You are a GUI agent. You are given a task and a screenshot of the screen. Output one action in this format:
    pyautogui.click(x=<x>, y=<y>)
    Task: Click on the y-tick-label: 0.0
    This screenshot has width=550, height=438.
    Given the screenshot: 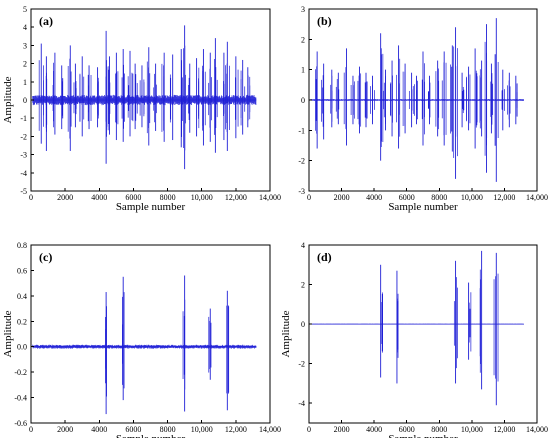 What is the action you would take?
    pyautogui.click(x=22, y=347)
    